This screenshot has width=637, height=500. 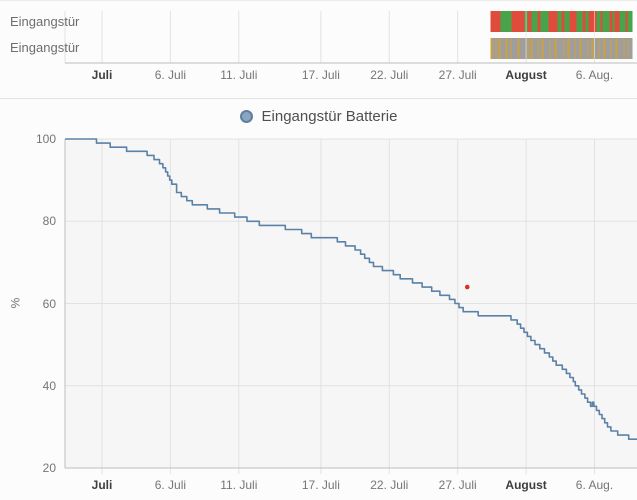 I want to click on y-tick-label: 80, so click(x=49, y=221).